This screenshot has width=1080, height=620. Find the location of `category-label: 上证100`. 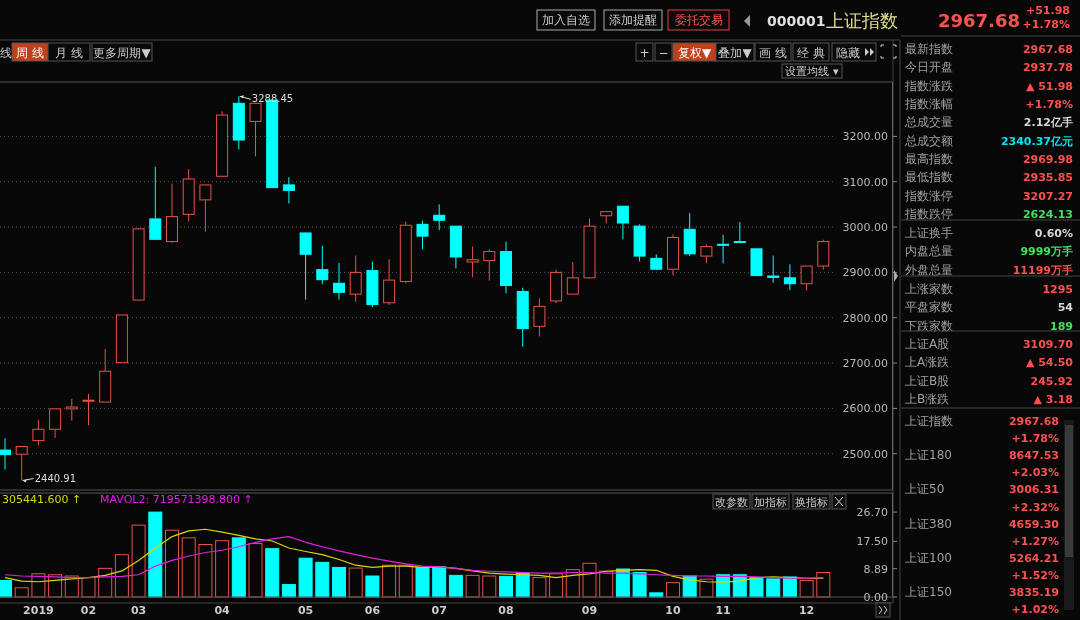

category-label: 上证100 is located at coordinates (928, 557).